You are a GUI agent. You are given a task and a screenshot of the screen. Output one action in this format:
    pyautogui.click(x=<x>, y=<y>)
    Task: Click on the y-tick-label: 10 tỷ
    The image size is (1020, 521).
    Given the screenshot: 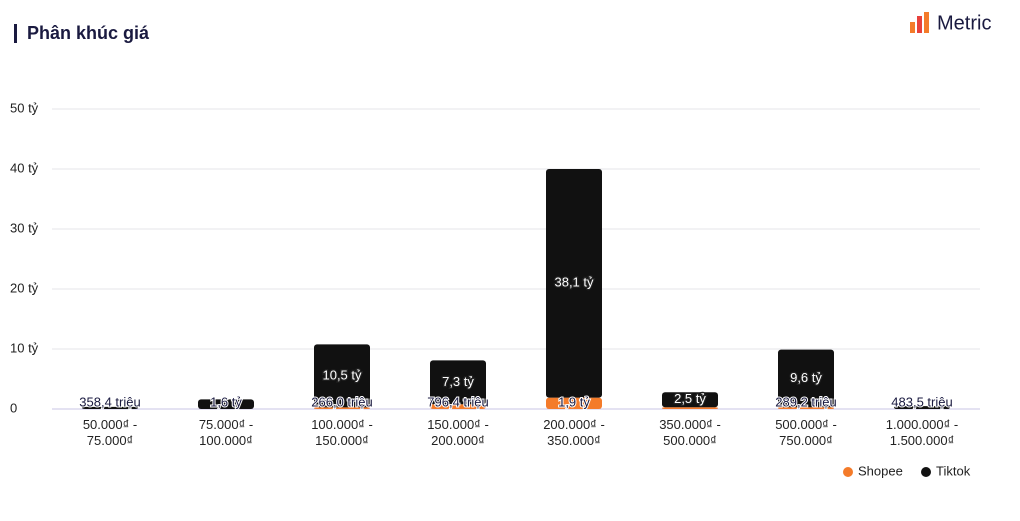 What is the action you would take?
    pyautogui.click(x=24, y=347)
    